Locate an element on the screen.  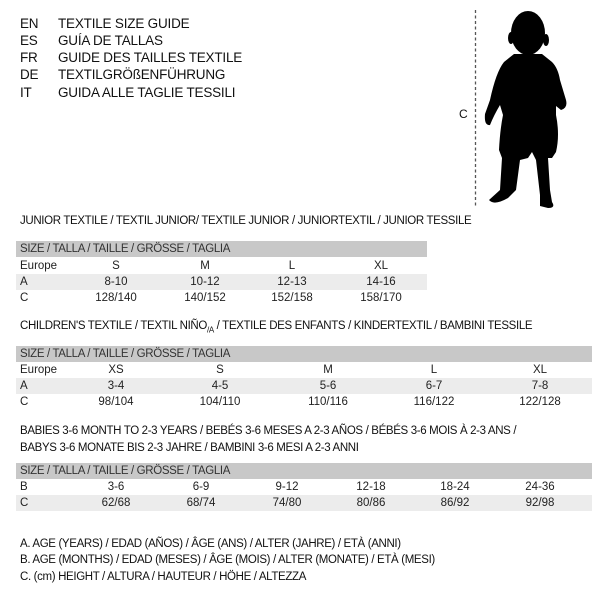
table-cell: 62/68 is located at coordinates (116, 503).